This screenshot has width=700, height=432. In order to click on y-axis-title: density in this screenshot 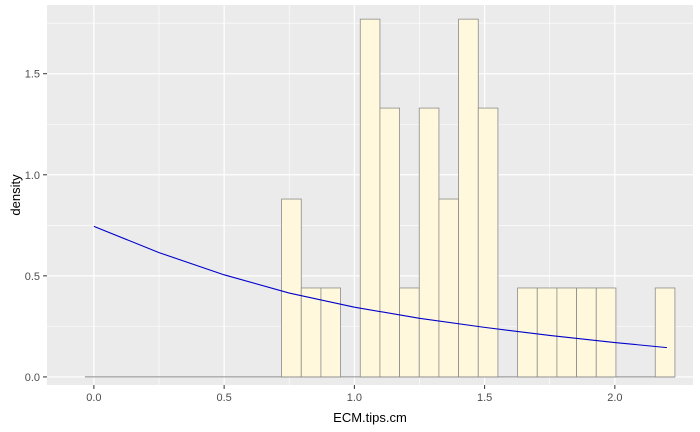, I will do `click(15, 195)`.